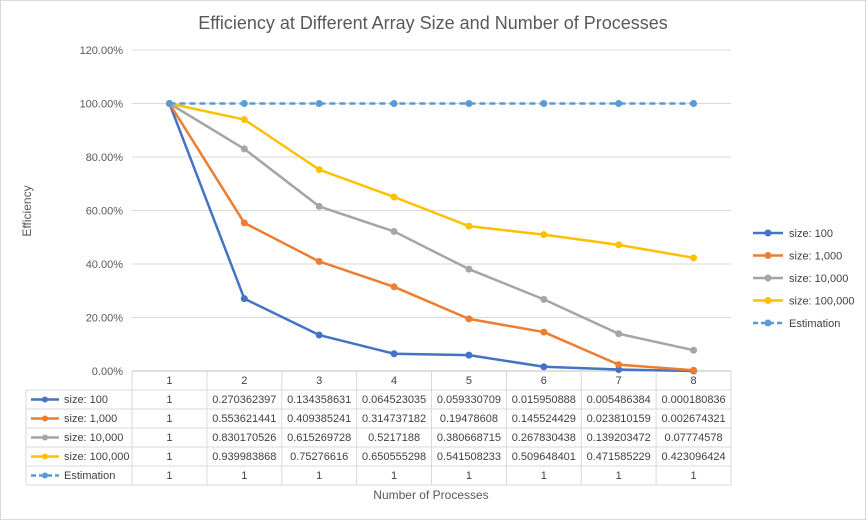 Image resolution: width=866 pixels, height=520 pixels. What do you see at coordinates (815, 257) in the screenshot?
I see `legend-label: size: 1,000` at bounding box center [815, 257].